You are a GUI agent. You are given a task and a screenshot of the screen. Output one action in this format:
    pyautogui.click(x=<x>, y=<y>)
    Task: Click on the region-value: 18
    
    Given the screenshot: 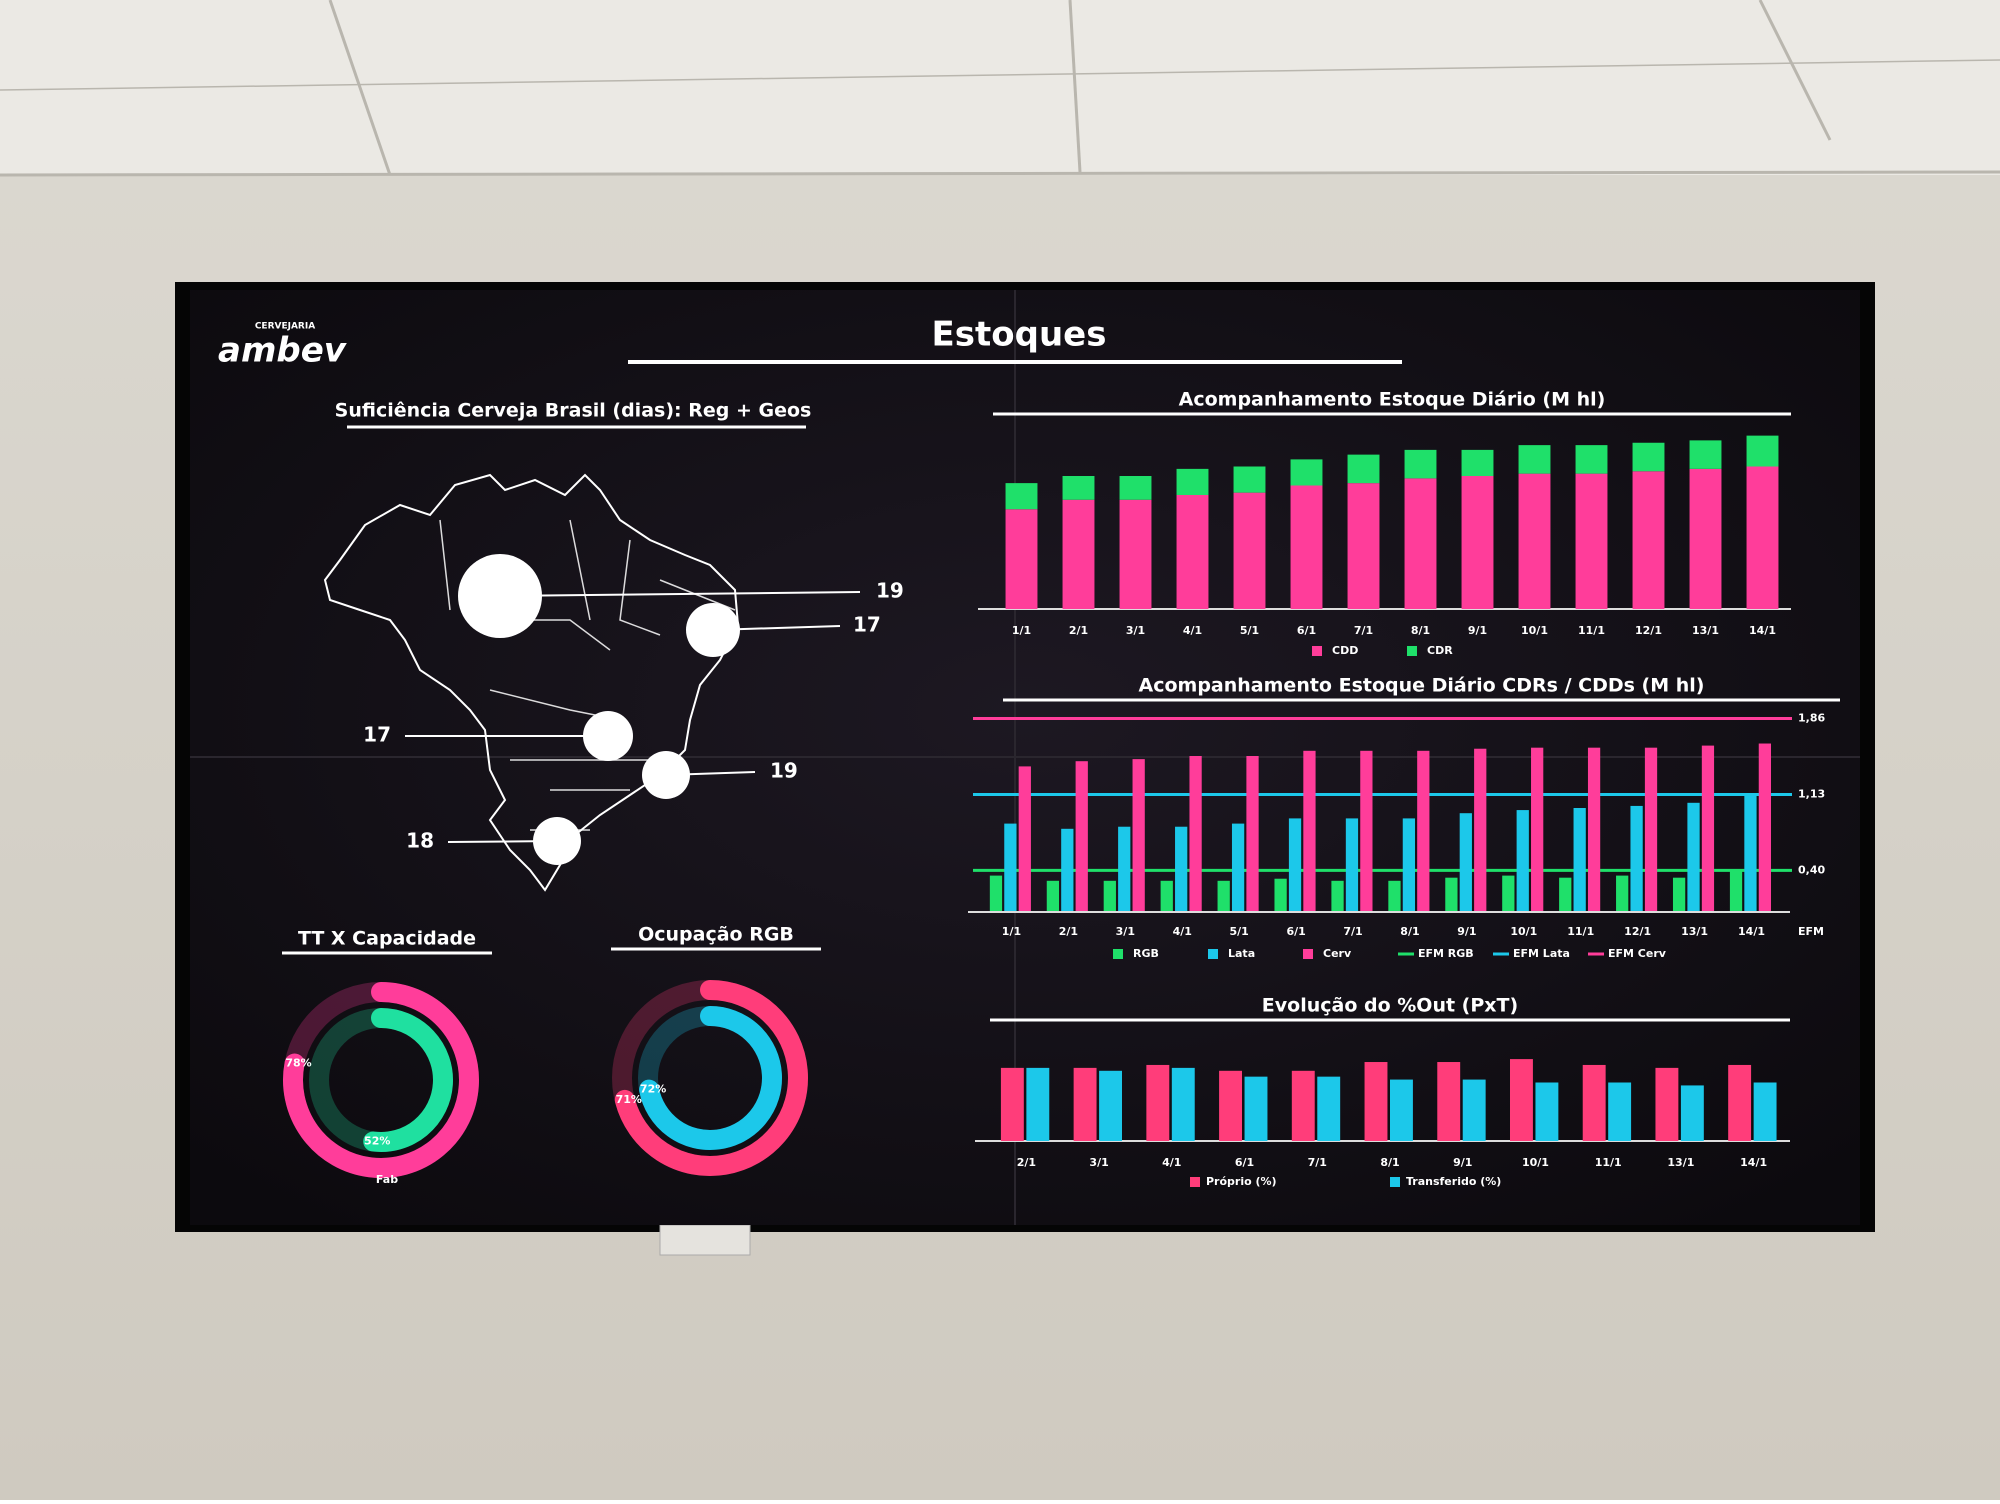 What is the action you would take?
    pyautogui.click(x=420, y=841)
    